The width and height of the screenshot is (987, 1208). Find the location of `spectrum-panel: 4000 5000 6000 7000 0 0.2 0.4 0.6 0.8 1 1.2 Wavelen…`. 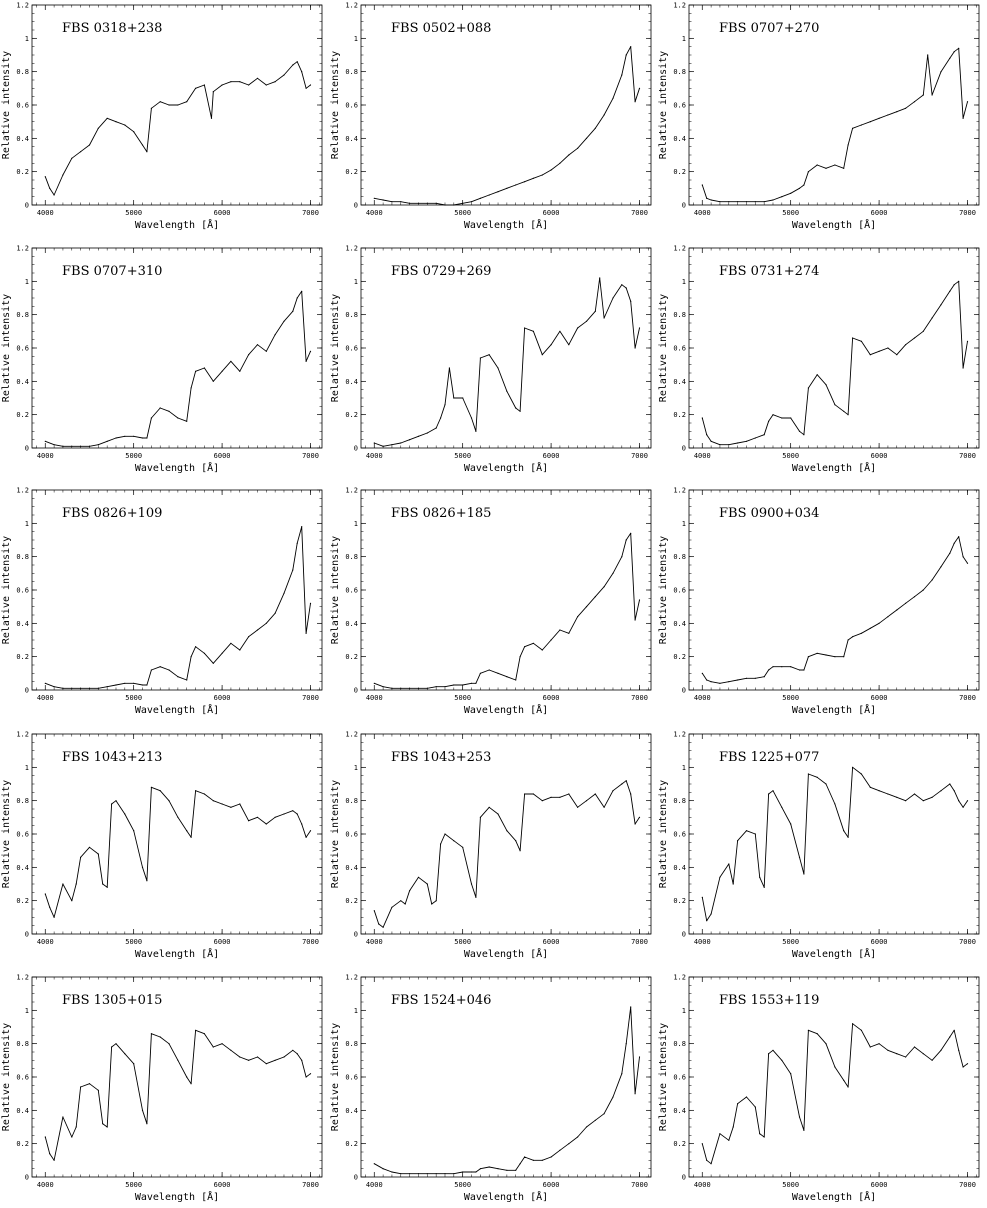

spectrum-panel: 4000 5000 6000 7000 0 0.2 0.4 0.6 0.8 1 1.2 Wavelen… is located at coordinates (493, 600).